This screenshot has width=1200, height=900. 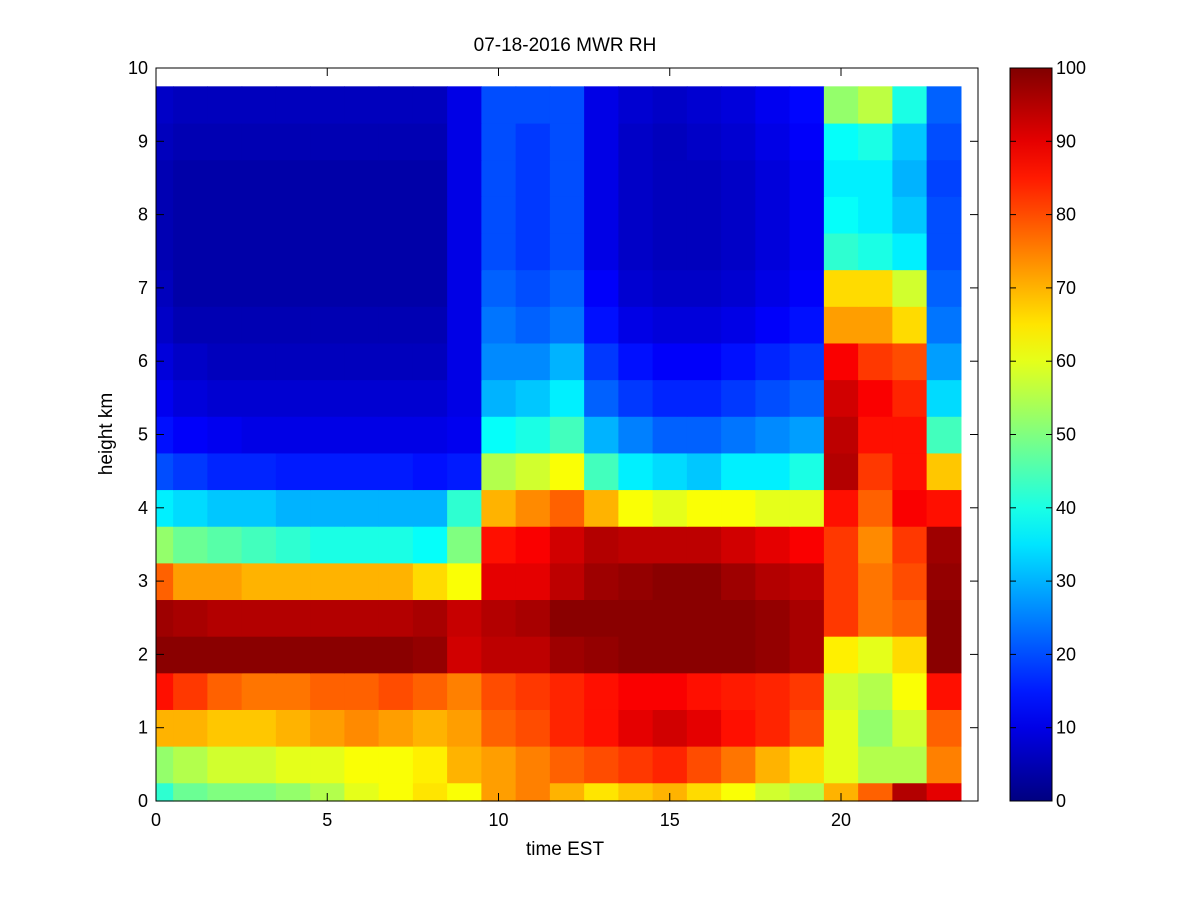 I want to click on x-tick-label: 15, so click(x=670, y=820).